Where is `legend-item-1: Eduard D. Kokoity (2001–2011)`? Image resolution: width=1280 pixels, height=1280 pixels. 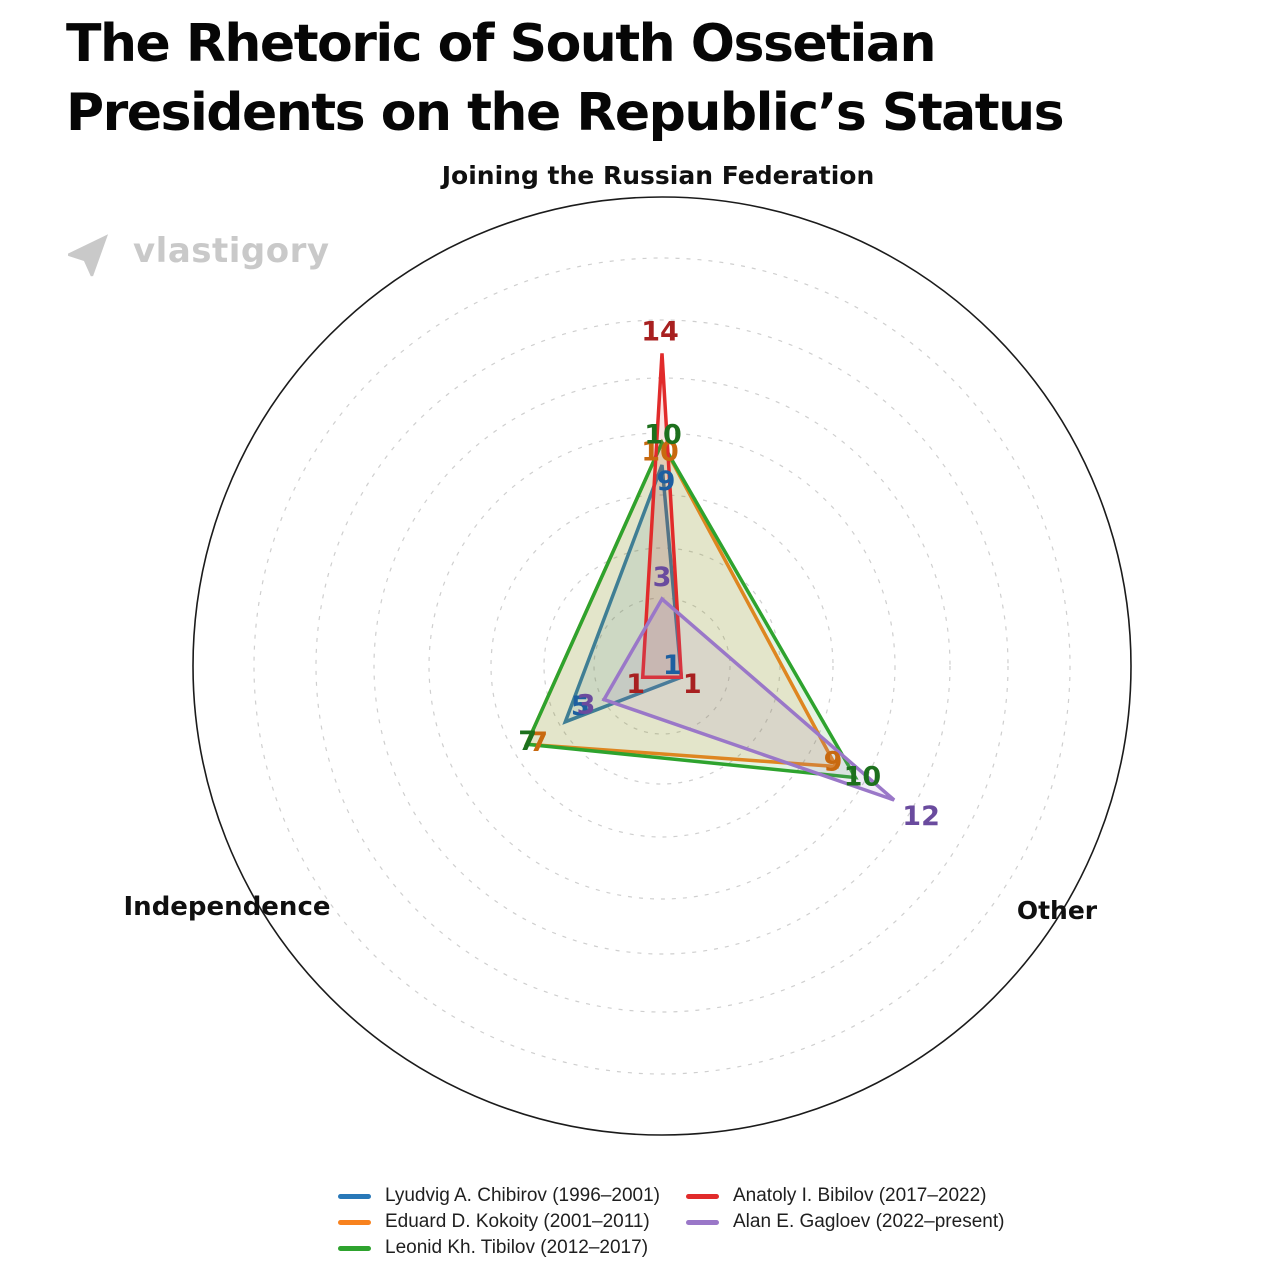
legend-item-1: Eduard D. Kokoity (2001–2011) is located at coordinates (499, 1222).